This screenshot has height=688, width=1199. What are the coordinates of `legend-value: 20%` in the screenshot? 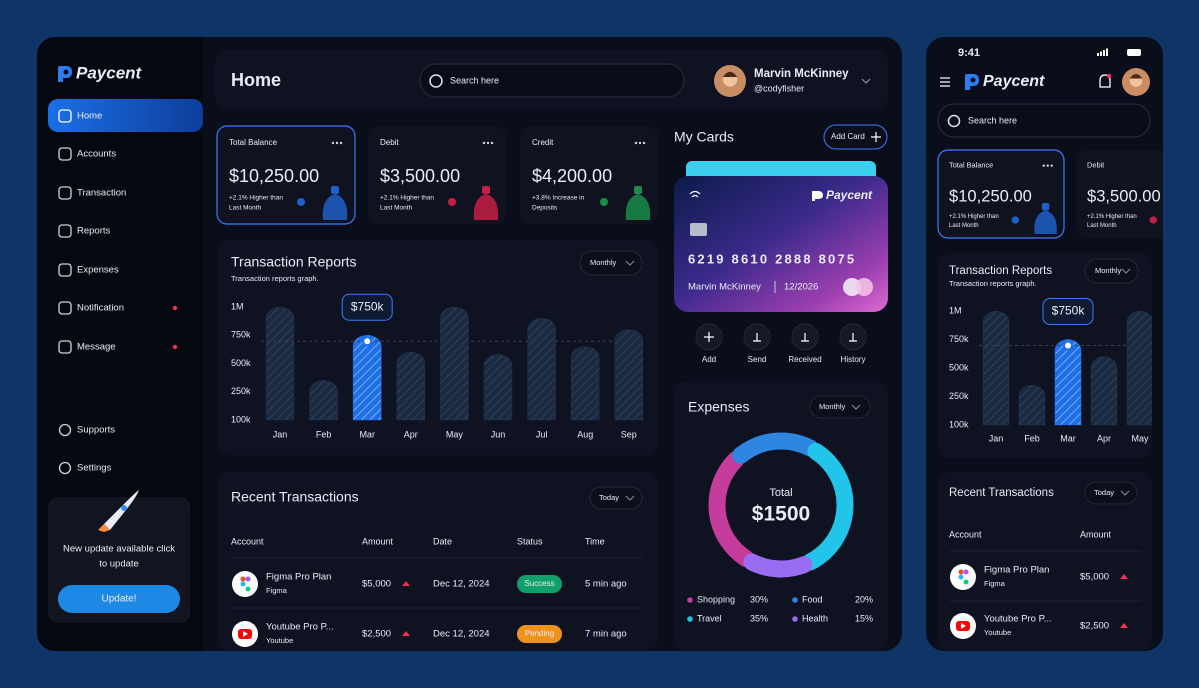 It's located at (864, 599).